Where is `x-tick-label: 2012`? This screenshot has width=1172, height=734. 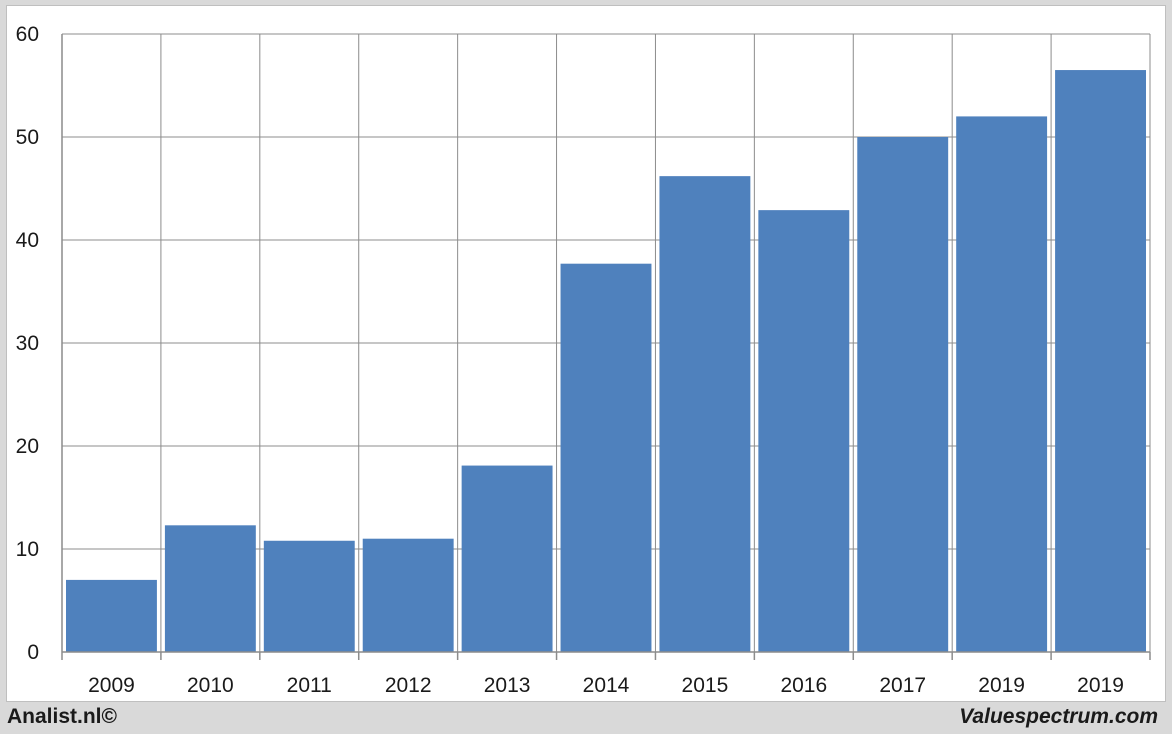 x-tick-label: 2012 is located at coordinates (408, 685).